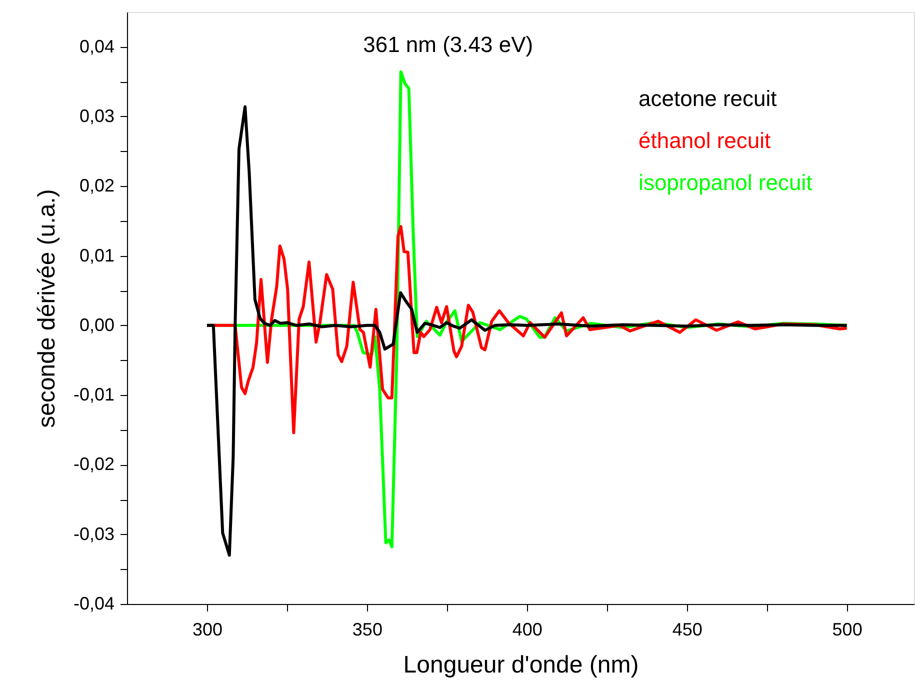 Image resolution: width=915 pixels, height=698 pixels. What do you see at coordinates (93, 464) in the screenshot?
I see `y-tick-label: -0,02` at bounding box center [93, 464].